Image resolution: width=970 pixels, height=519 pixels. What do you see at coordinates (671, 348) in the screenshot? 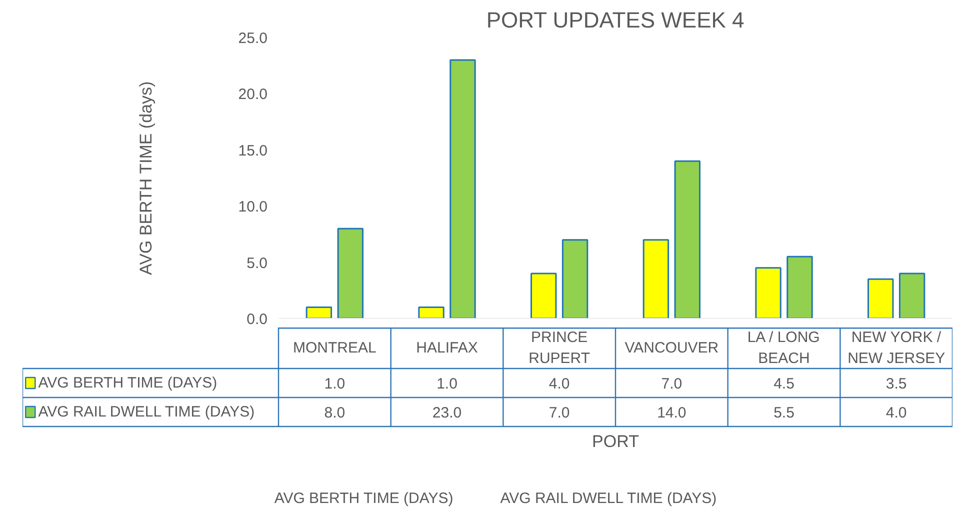
I see `x-tick-label: VANCOUVER` at bounding box center [671, 348].